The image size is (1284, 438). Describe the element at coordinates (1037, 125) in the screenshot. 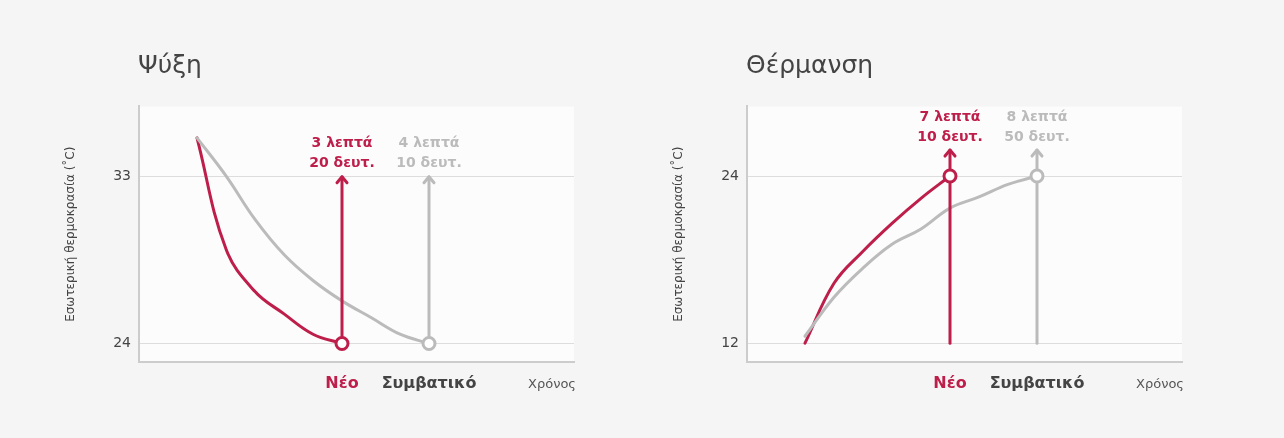

I see `annotation: 8 λεπτά 50 δευτ.` at that location.